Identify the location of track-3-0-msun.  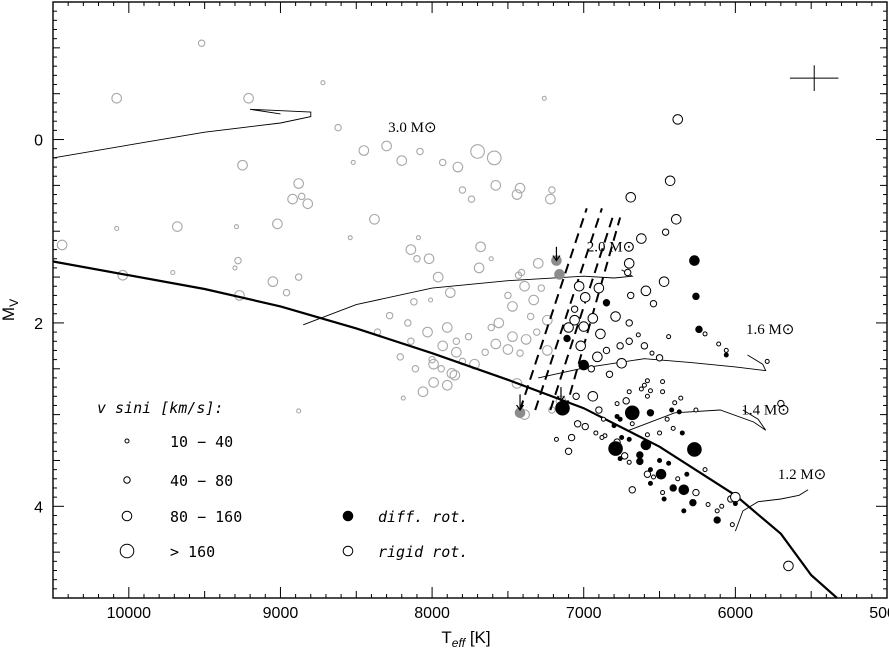
(182, 133).